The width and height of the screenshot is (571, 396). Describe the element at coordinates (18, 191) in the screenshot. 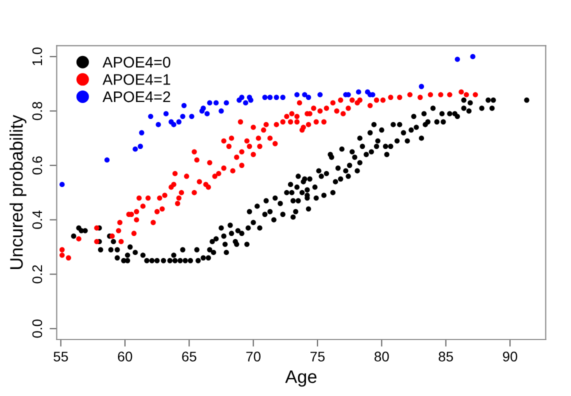

I see `y-axis-title: Uncured probability` at that location.